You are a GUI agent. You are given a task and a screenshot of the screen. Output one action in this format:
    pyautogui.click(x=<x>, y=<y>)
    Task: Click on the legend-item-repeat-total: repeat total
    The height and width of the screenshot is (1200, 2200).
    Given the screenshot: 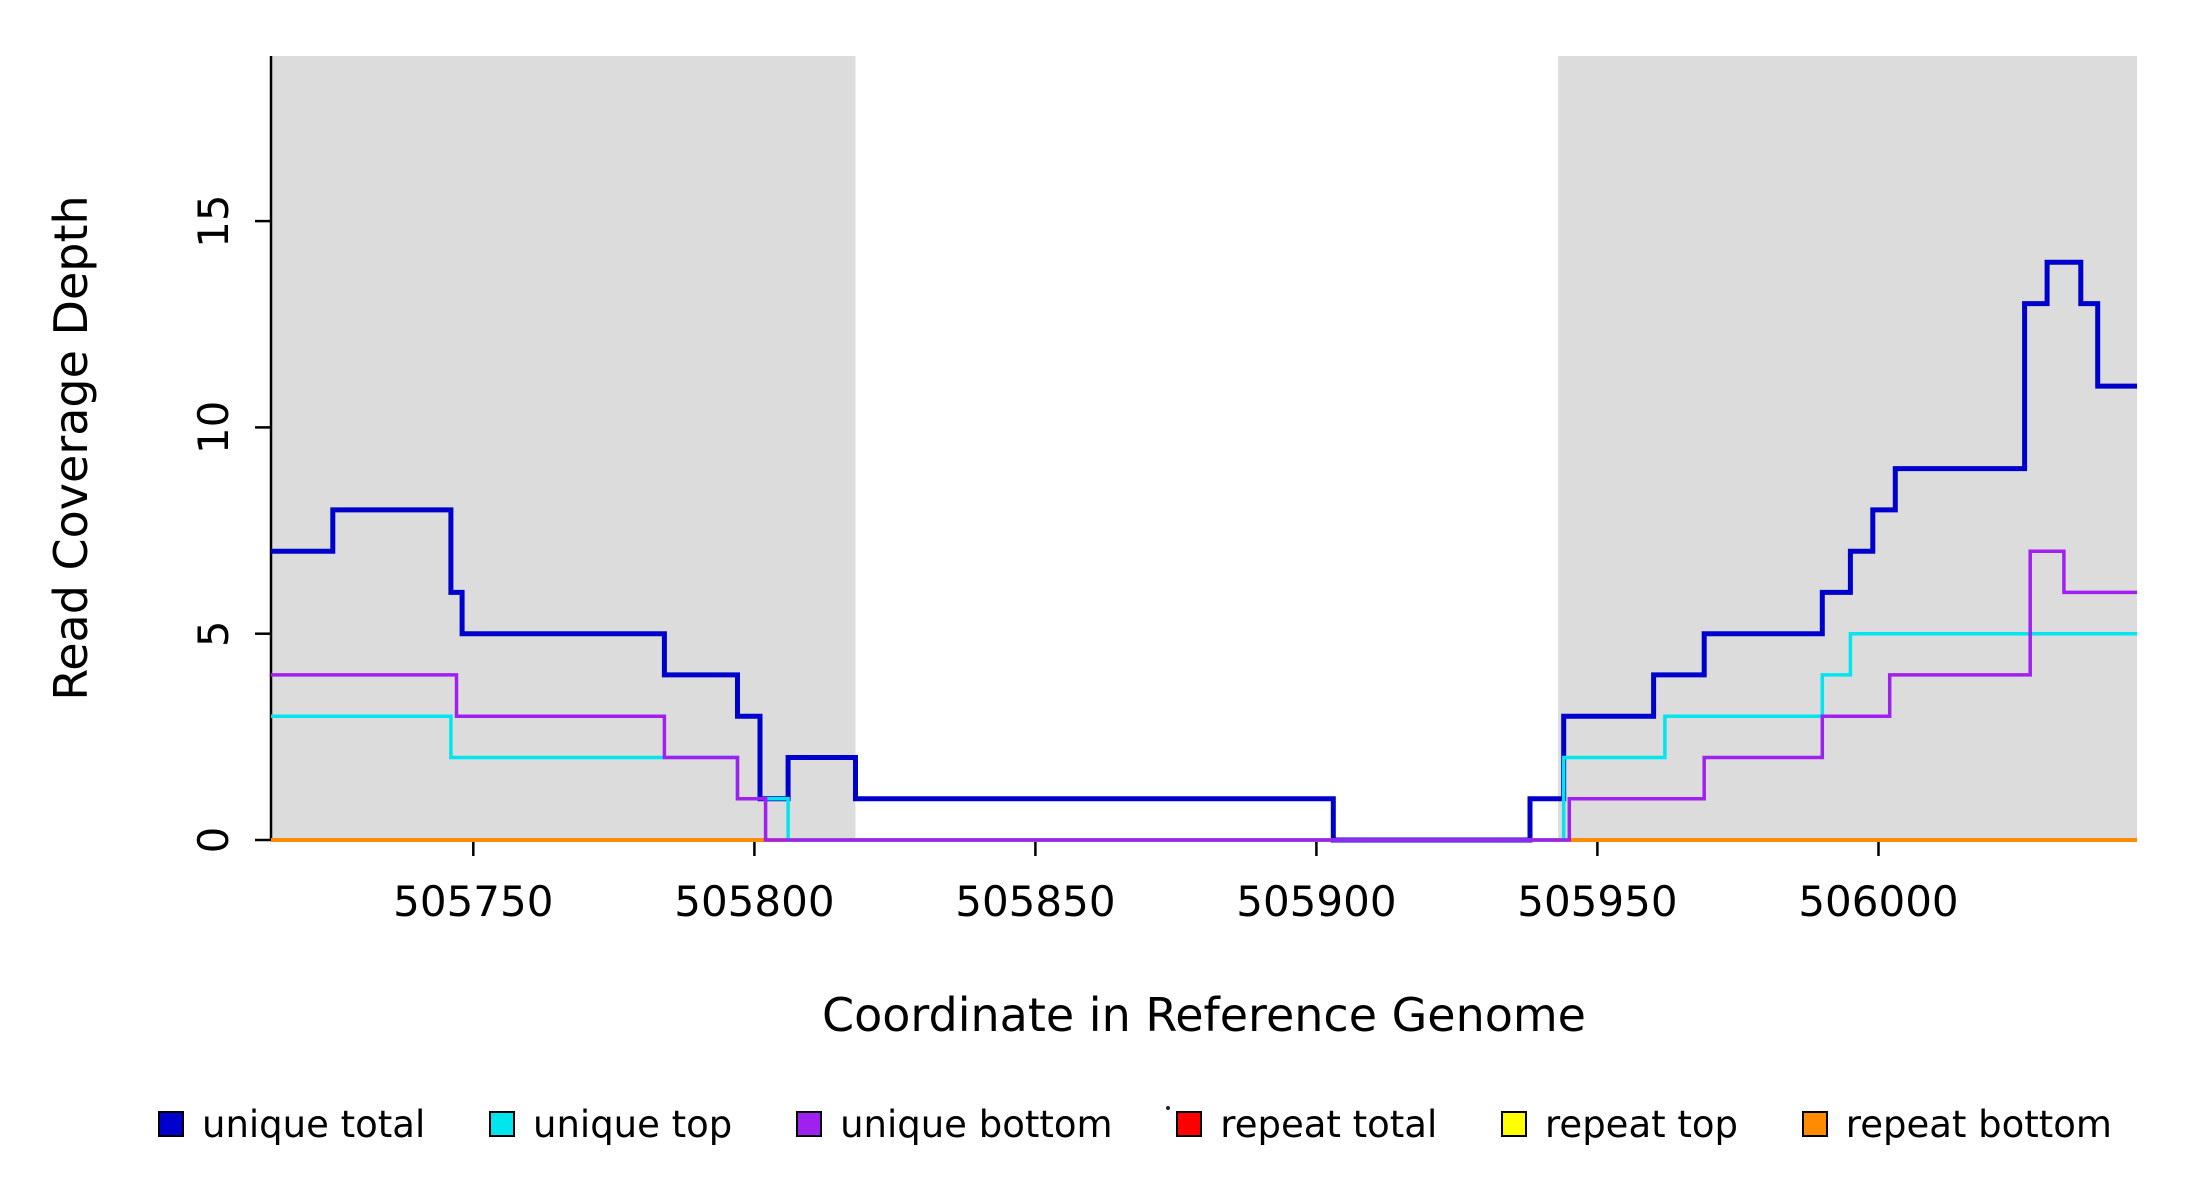 What is the action you would take?
    pyautogui.click(x=1306, y=1124)
    